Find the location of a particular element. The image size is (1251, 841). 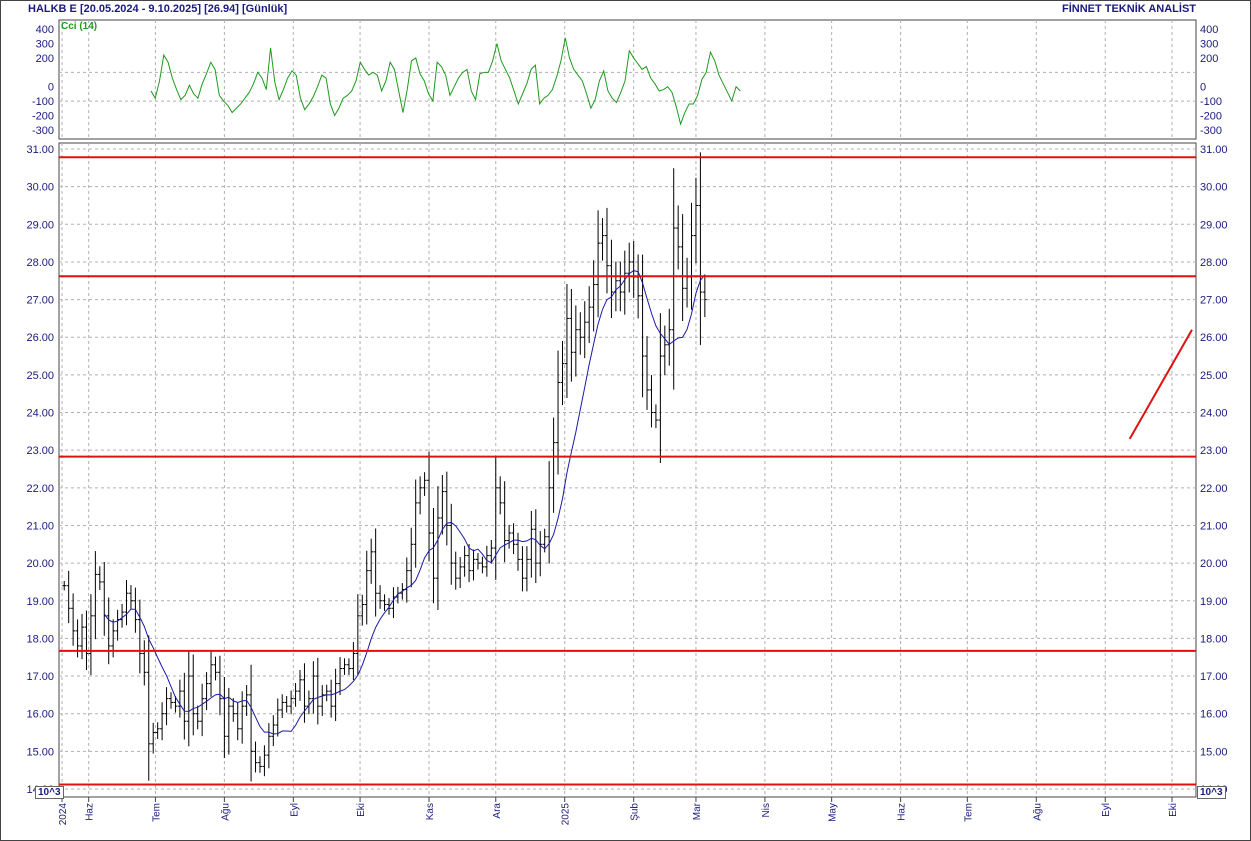

trendline is located at coordinates (1160, 384).